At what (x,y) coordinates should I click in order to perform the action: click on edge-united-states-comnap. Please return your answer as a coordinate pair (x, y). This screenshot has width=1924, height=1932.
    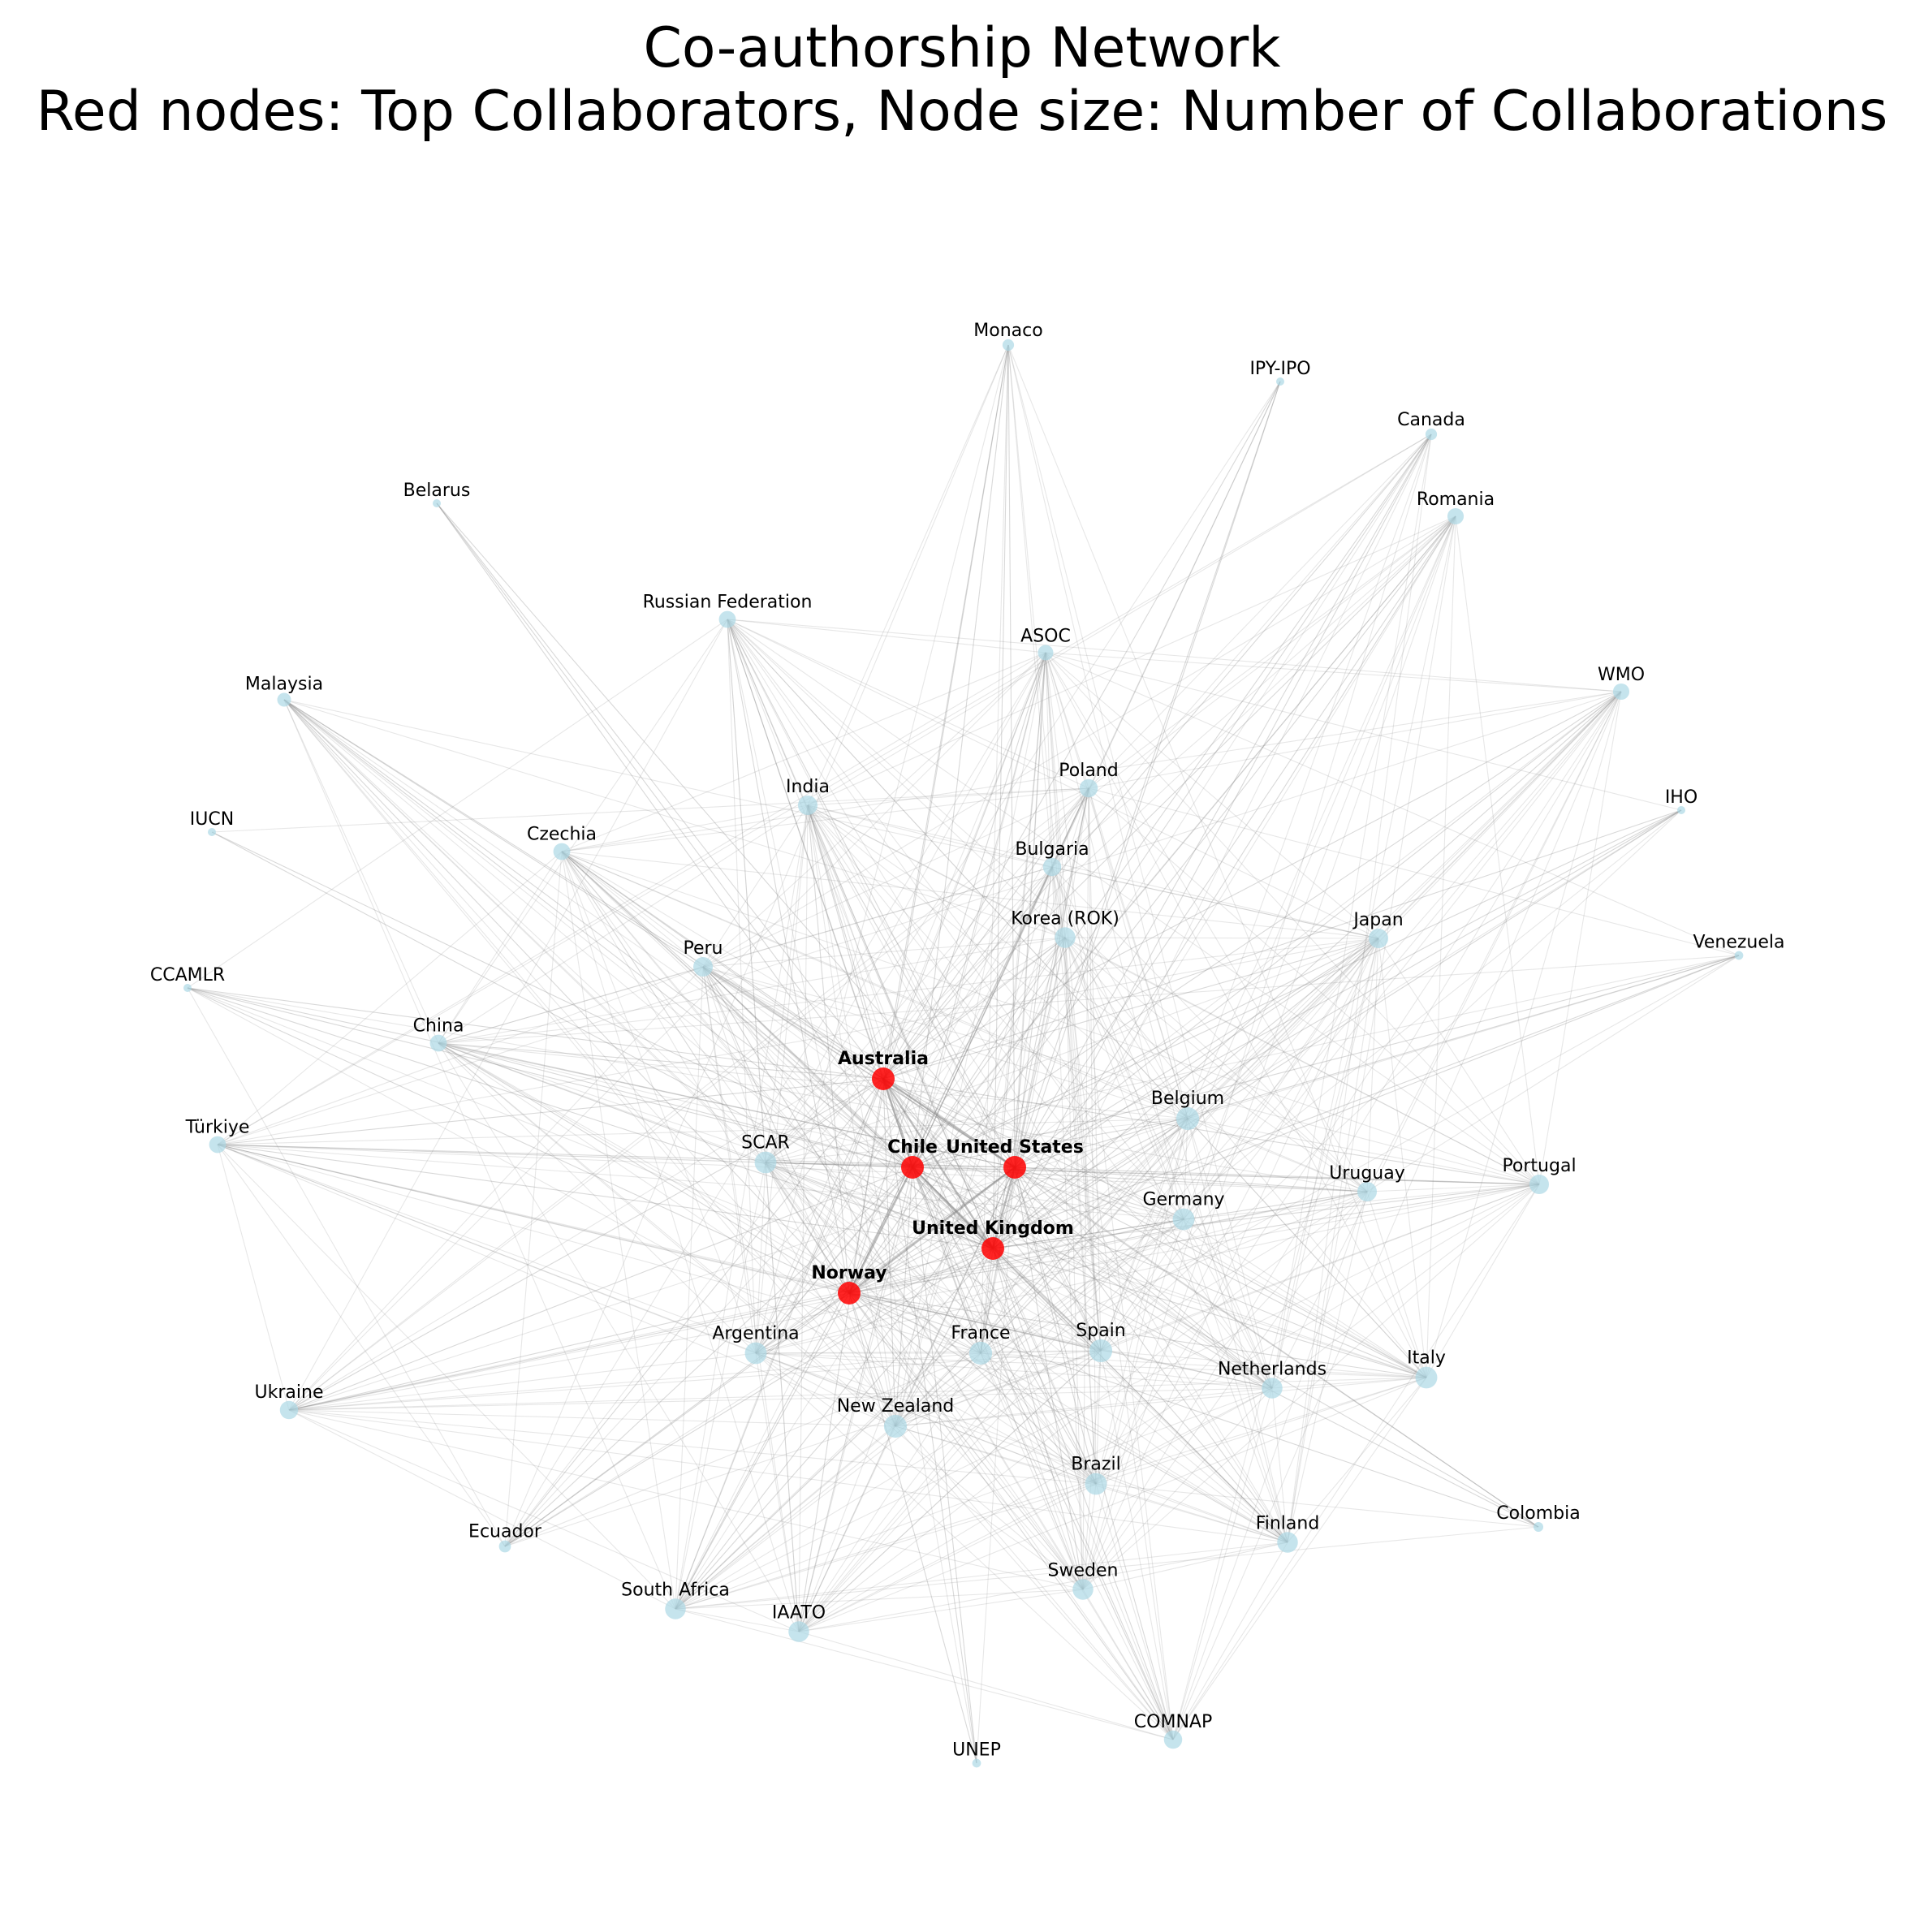
    Looking at the image, I should click on (1094, 1453).